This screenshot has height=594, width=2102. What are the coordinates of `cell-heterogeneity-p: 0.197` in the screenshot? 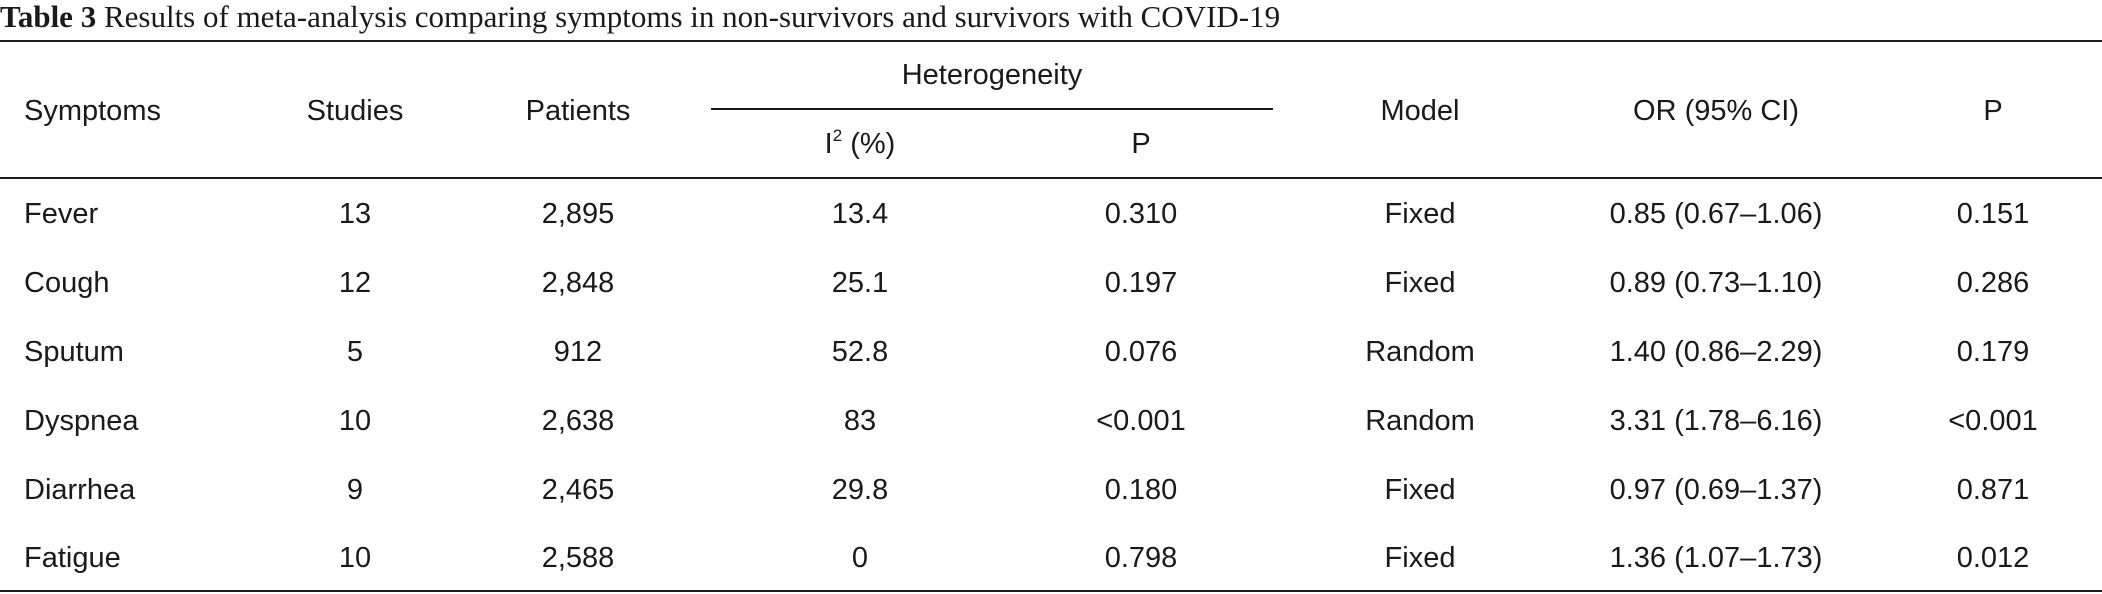 It's located at (1141, 283).